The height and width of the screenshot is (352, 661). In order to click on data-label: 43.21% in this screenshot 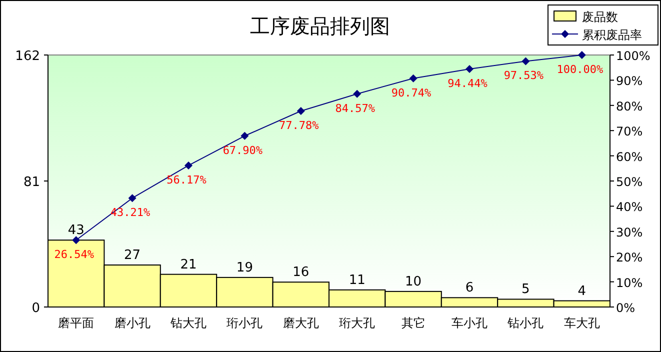, I will do `click(130, 213)`.